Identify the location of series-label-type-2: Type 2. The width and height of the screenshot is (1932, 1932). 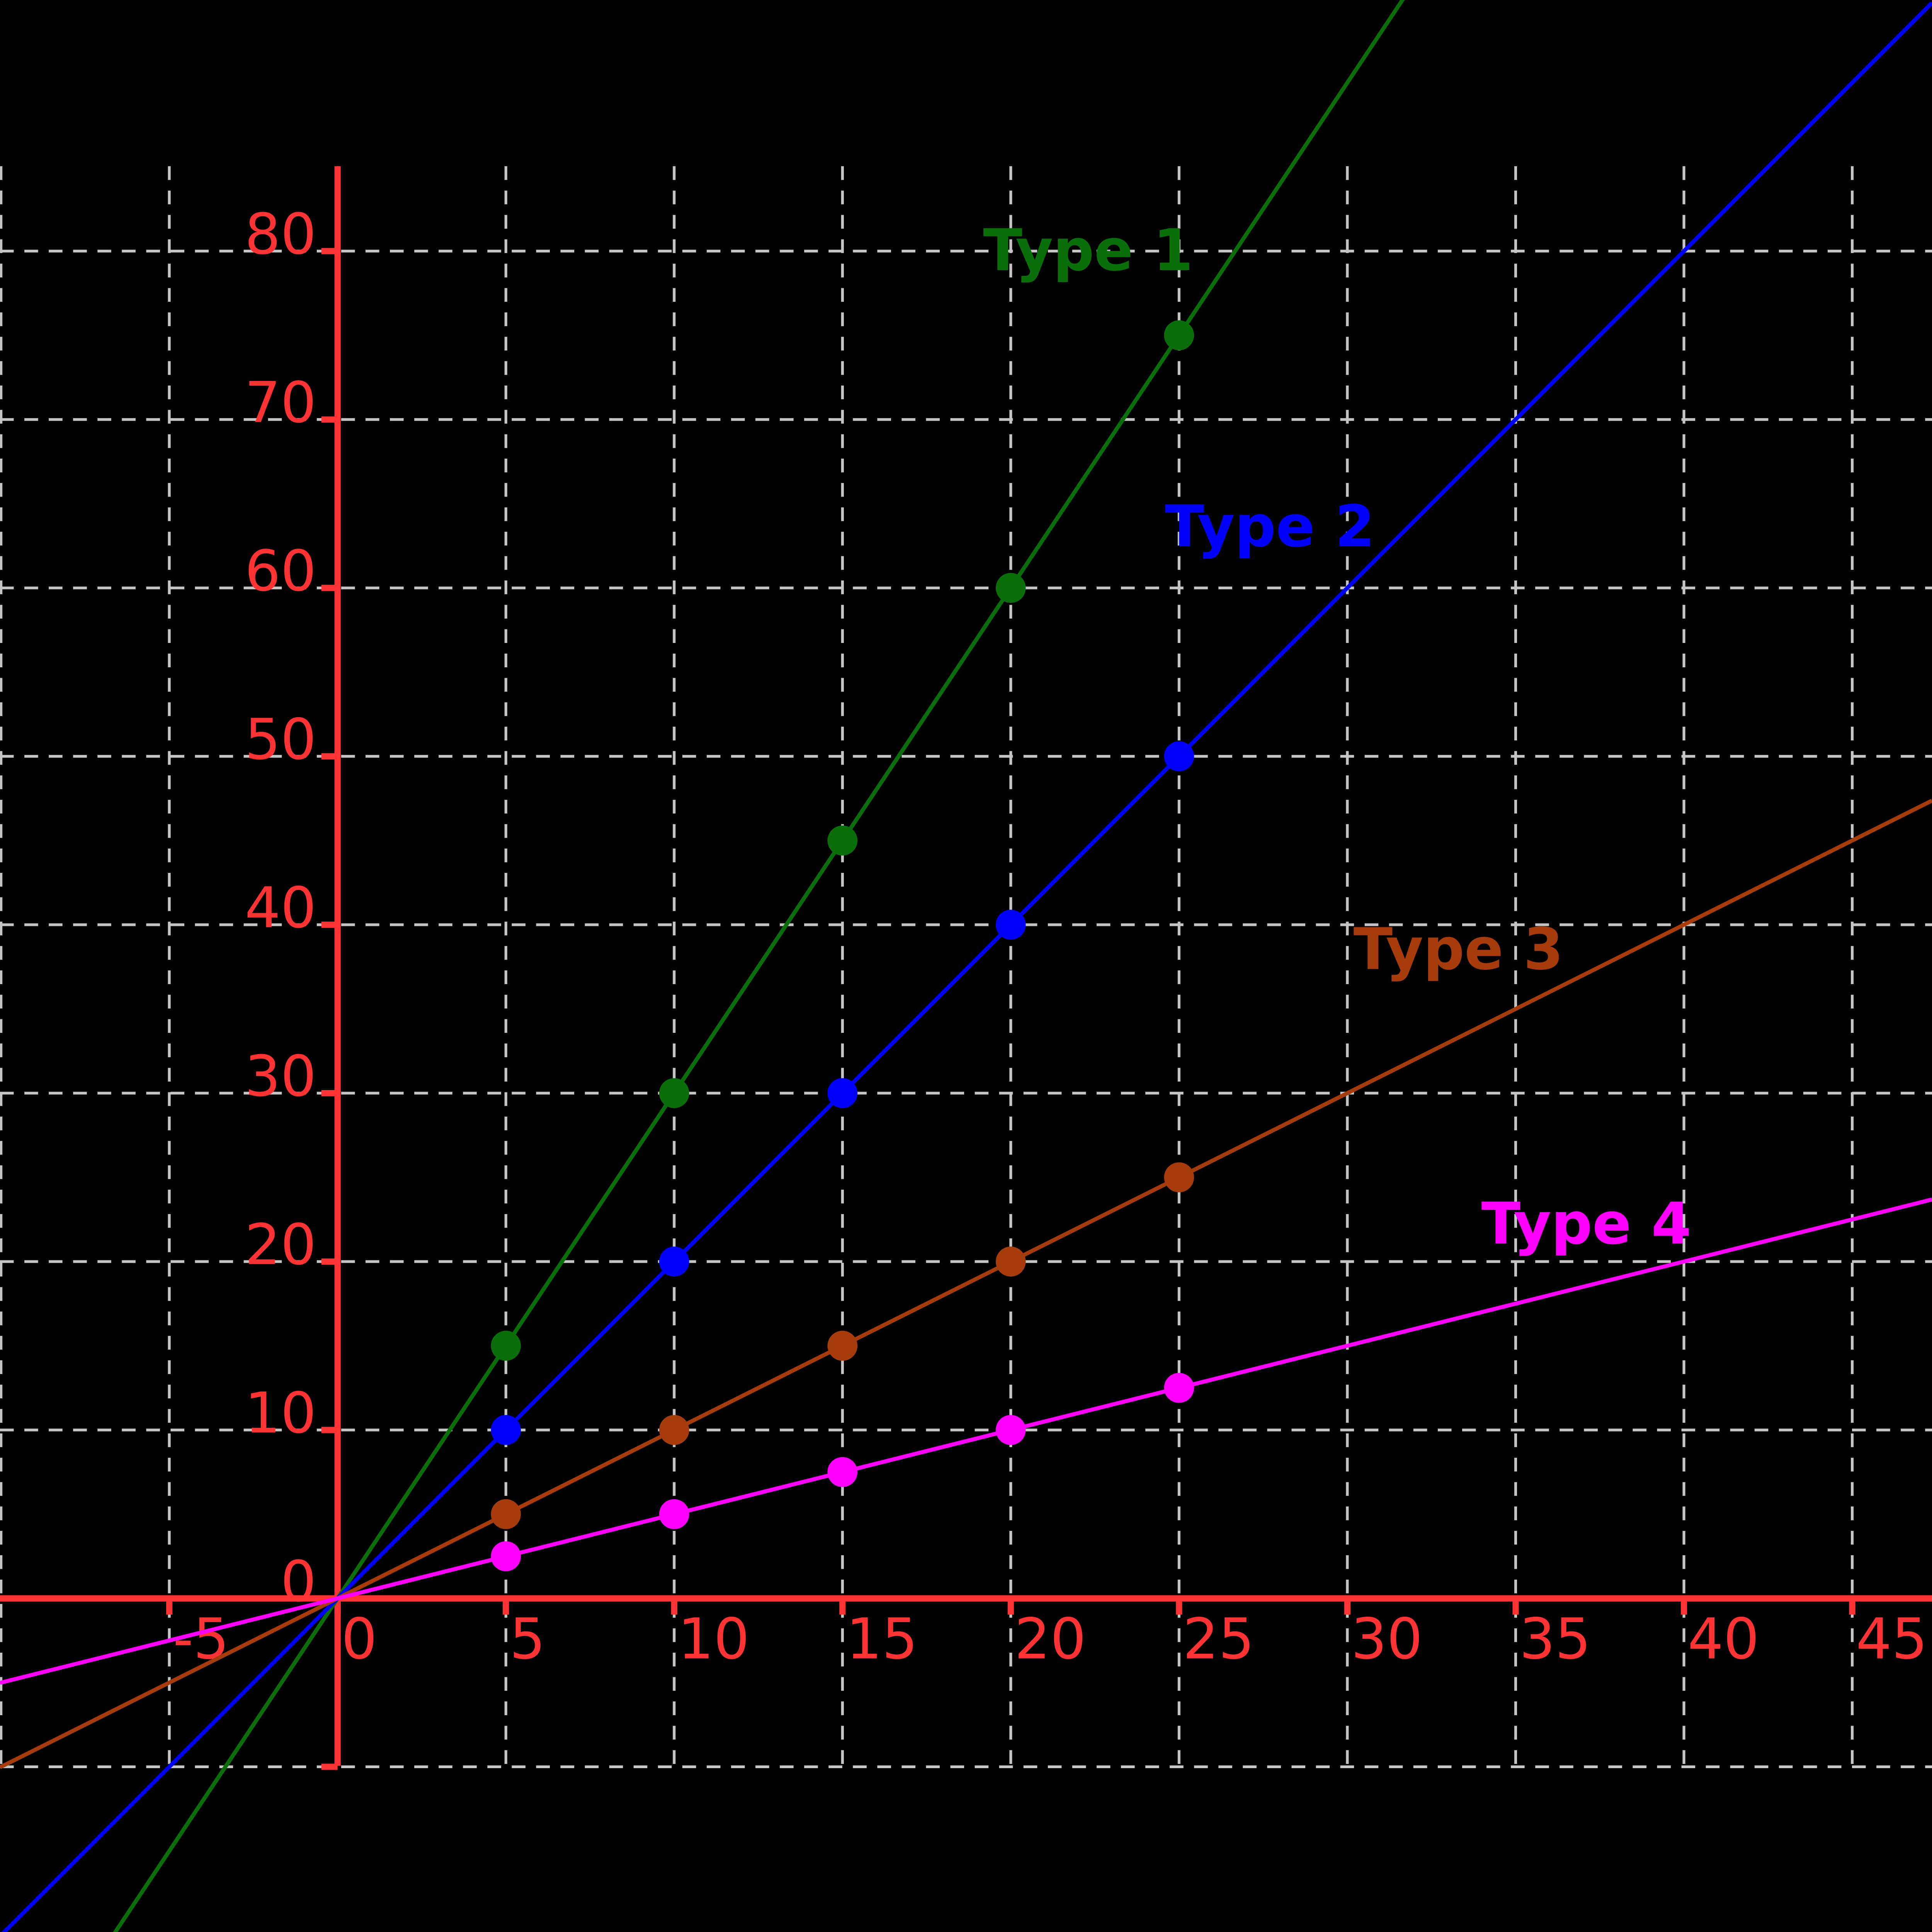
(1270, 526).